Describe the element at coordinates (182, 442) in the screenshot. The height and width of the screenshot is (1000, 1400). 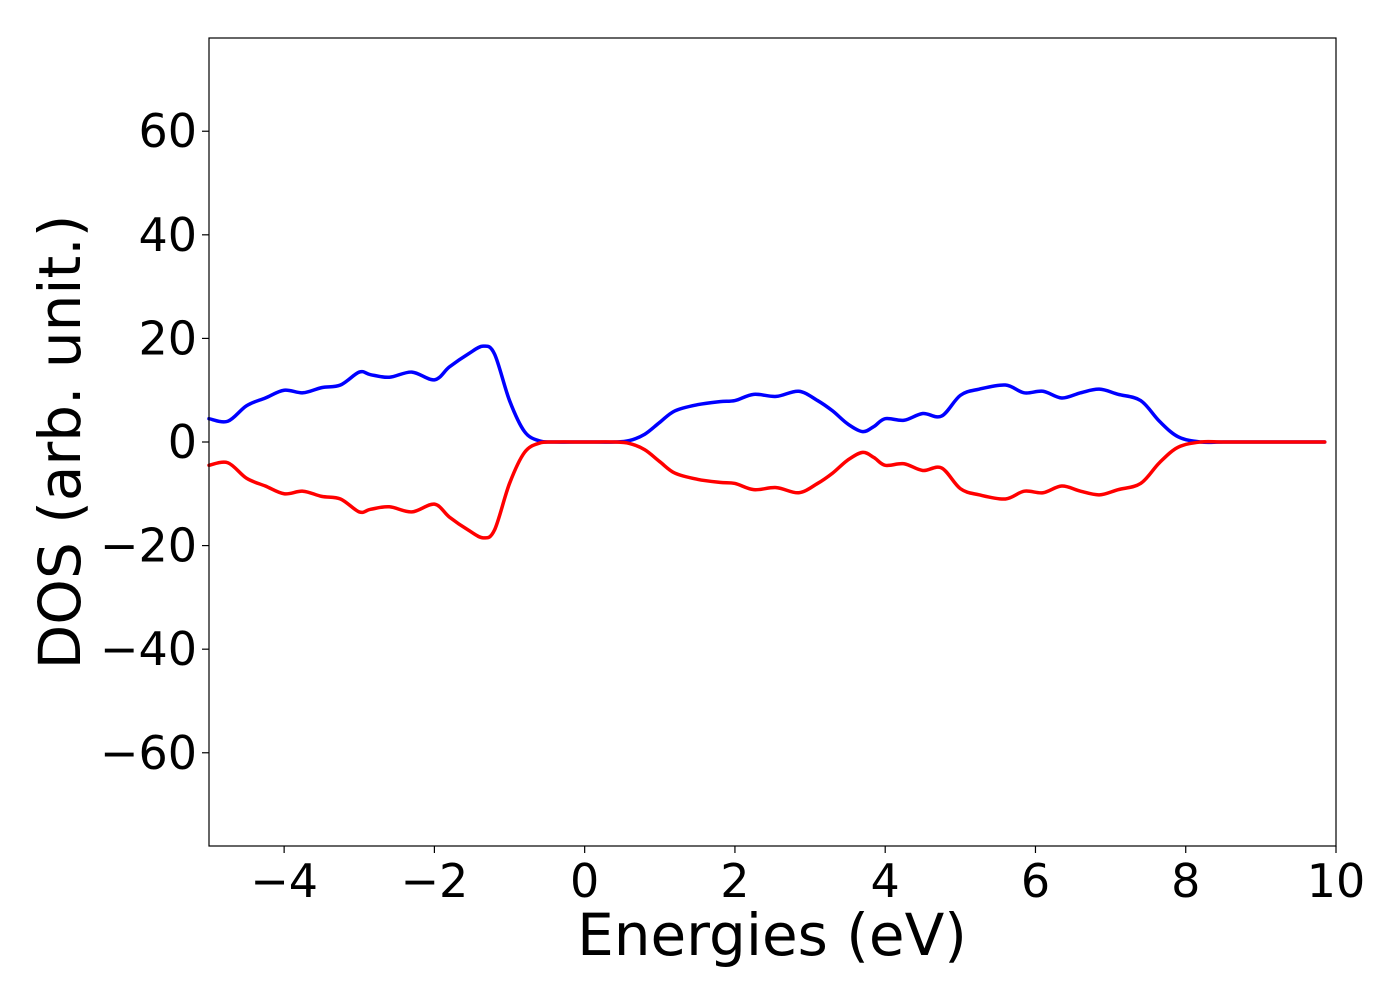
I see `y-tick-label: 0` at that location.